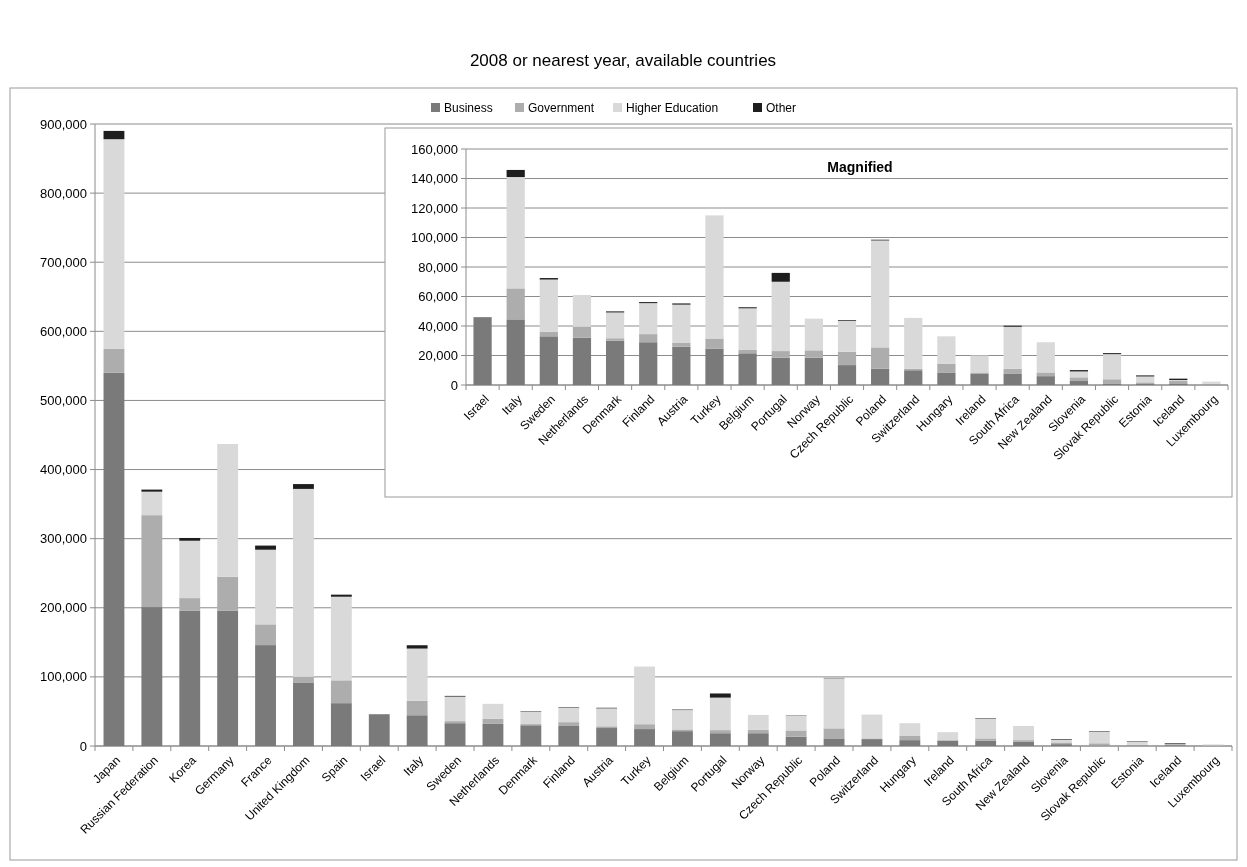 This screenshot has height=867, width=1247. I want to click on y-tick-label: 140,000, so click(434, 179).